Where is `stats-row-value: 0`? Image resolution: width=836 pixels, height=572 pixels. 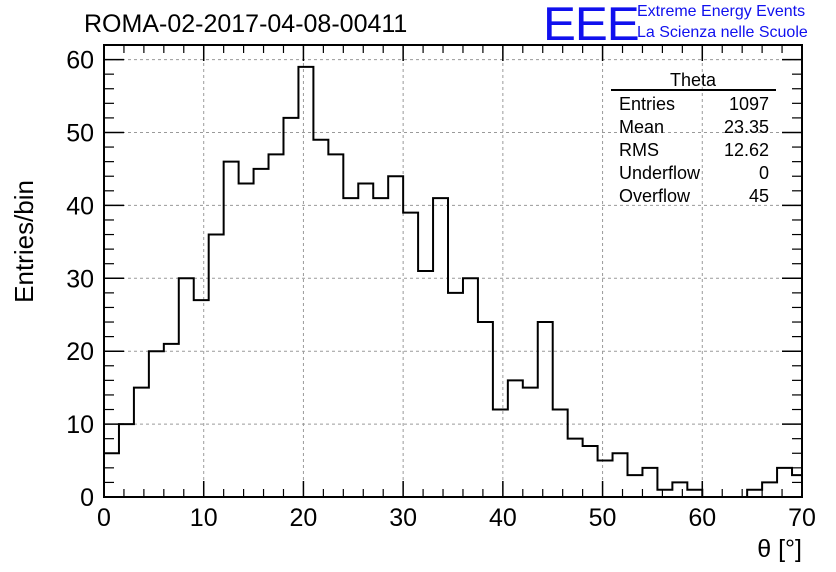 stats-row-value: 0 is located at coordinates (764, 173).